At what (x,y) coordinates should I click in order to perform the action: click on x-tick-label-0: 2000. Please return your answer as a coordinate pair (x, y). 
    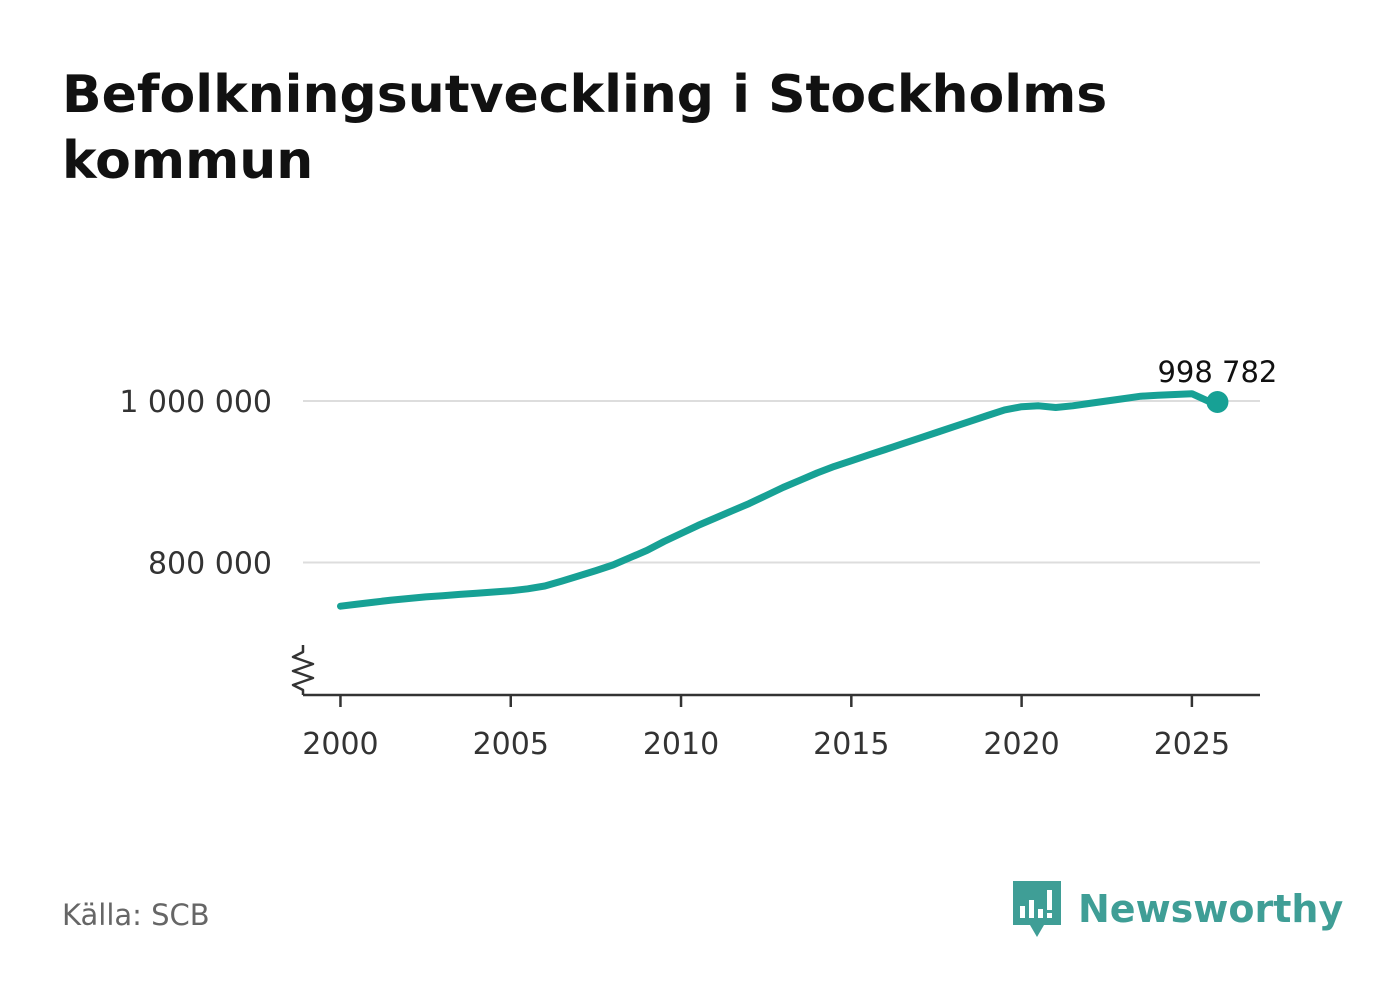
    Looking at the image, I should click on (340, 744).